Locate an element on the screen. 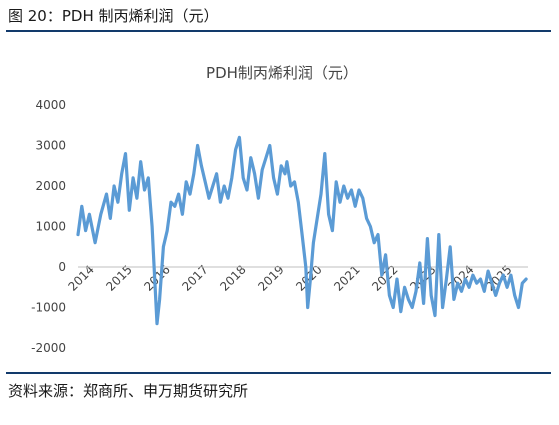 This screenshot has width=559, height=425. y-tick-label: 2000 is located at coordinates (50, 186).